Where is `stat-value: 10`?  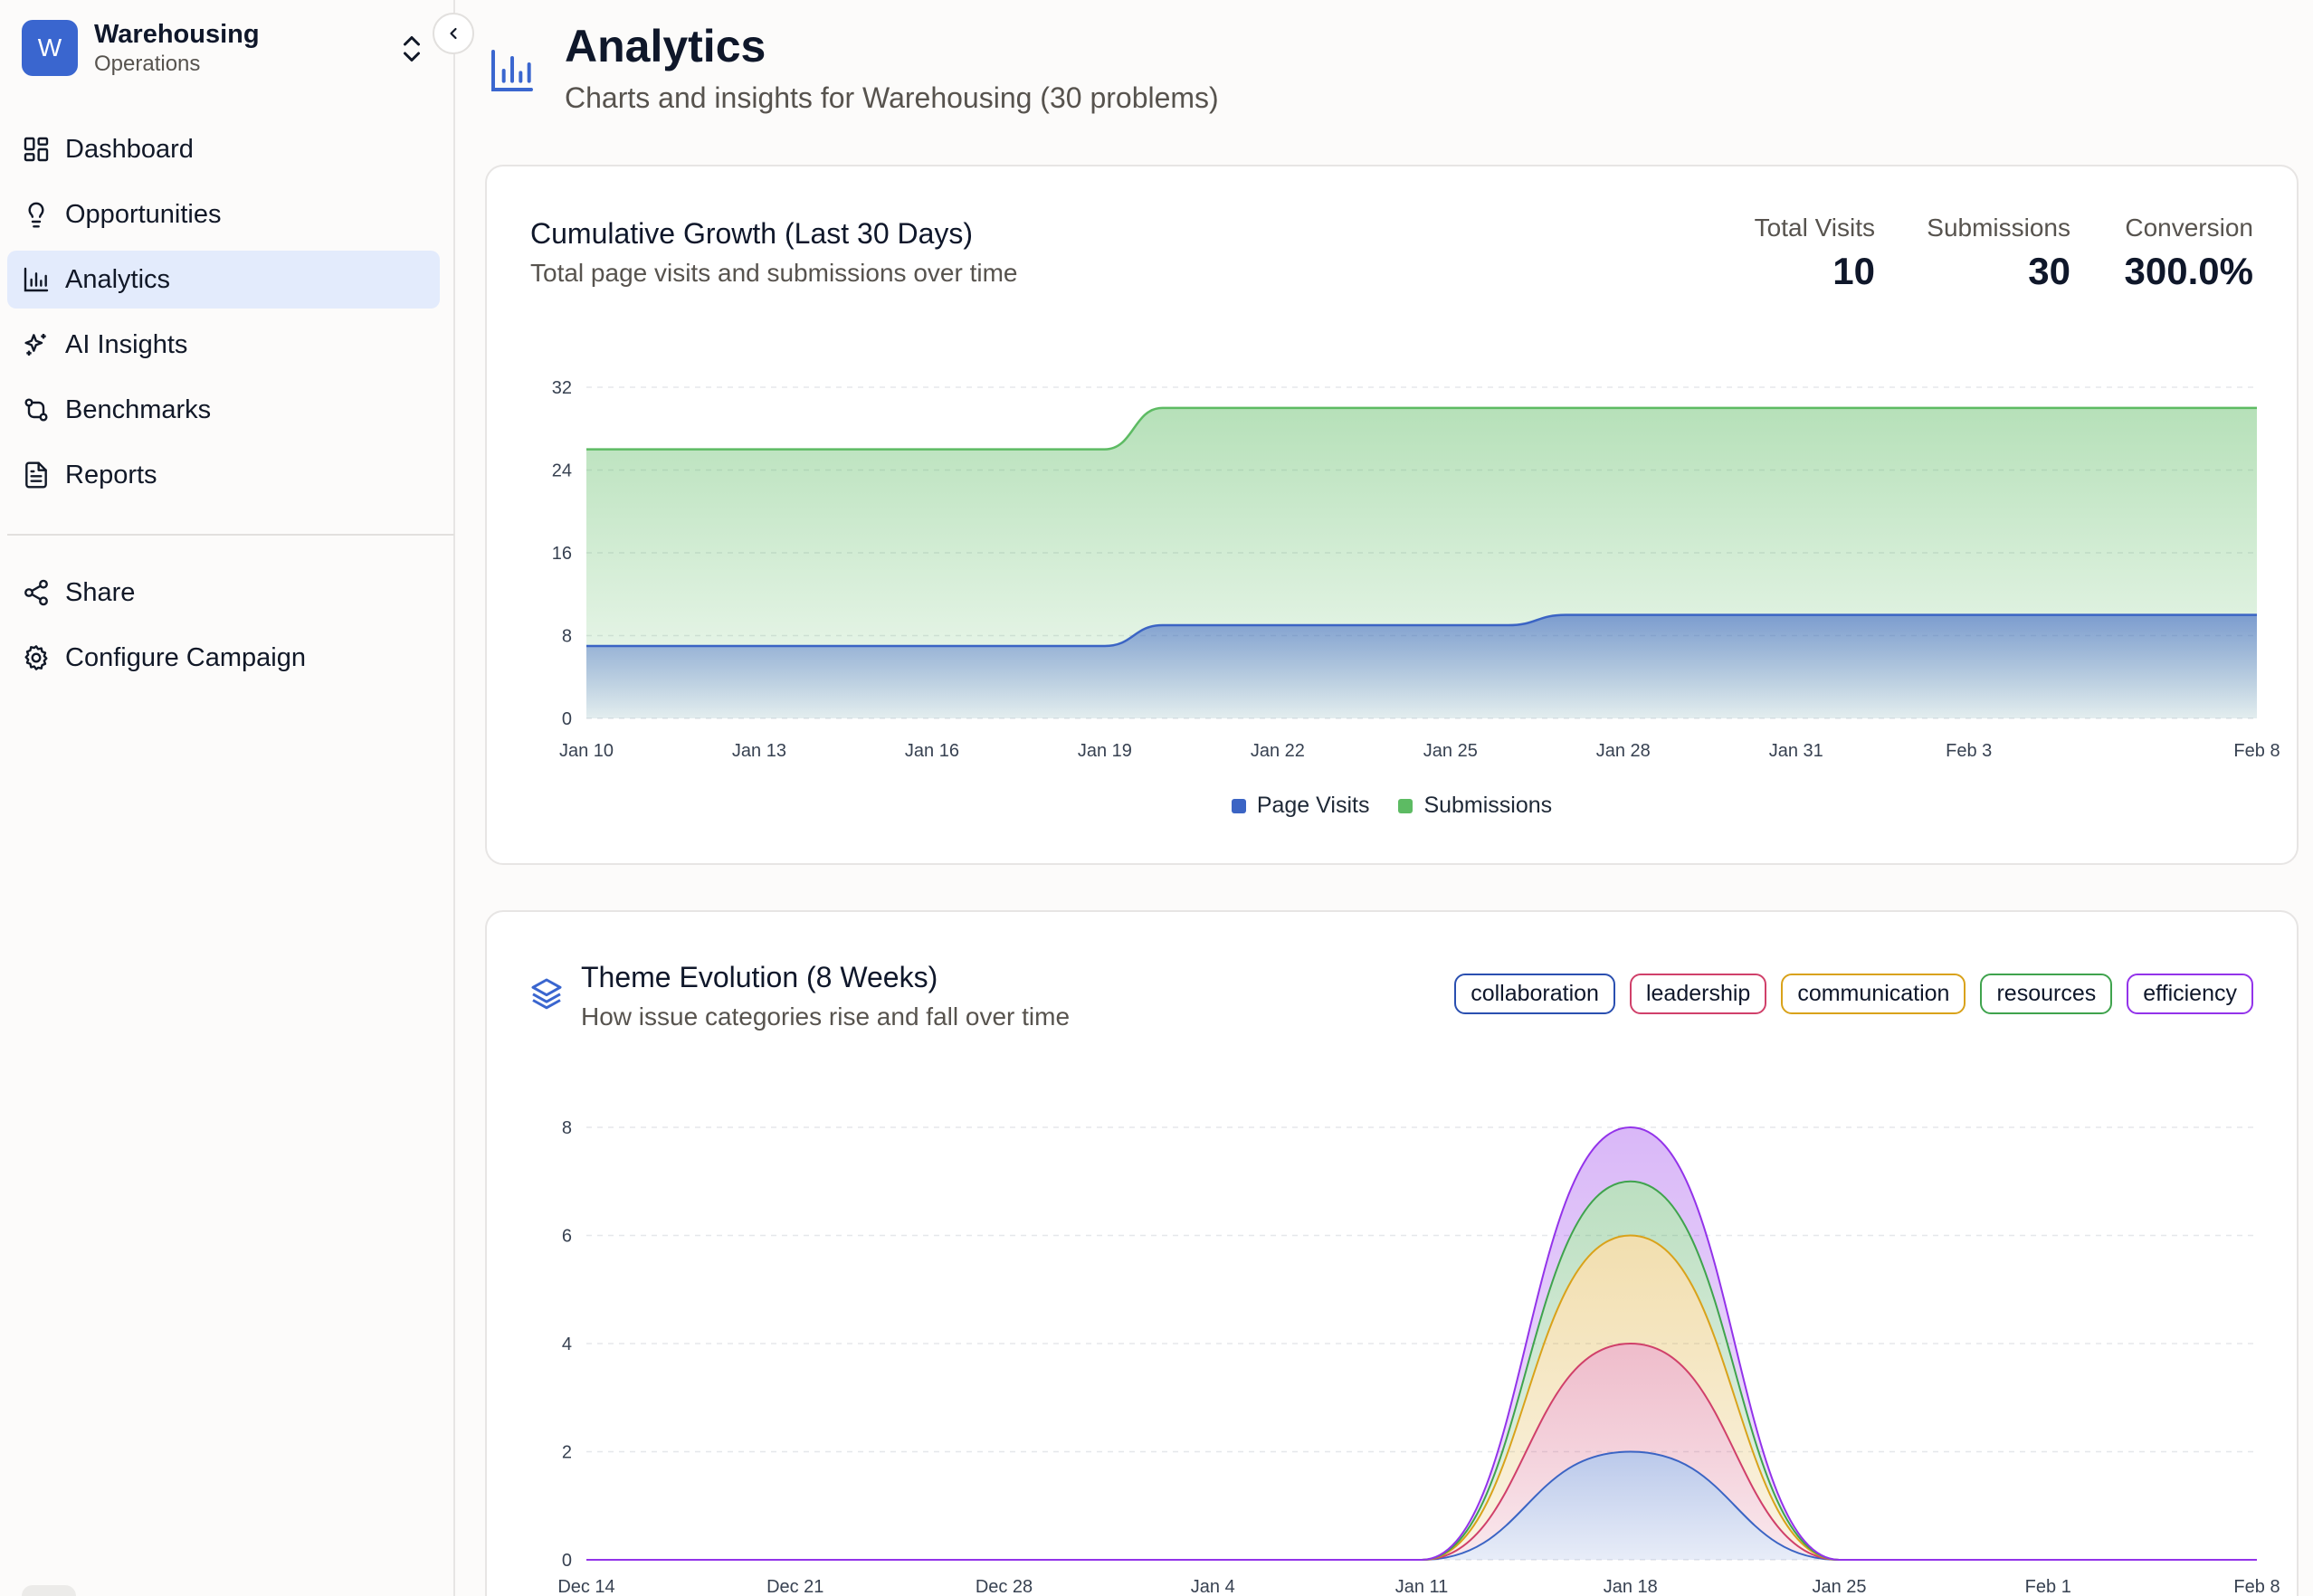 stat-value: 10 is located at coordinates (1854, 271).